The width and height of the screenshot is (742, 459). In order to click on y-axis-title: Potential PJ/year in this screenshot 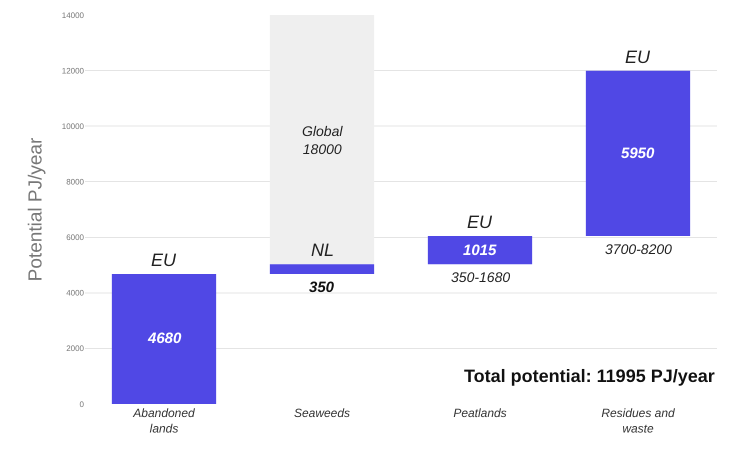, I will do `click(36, 209)`.